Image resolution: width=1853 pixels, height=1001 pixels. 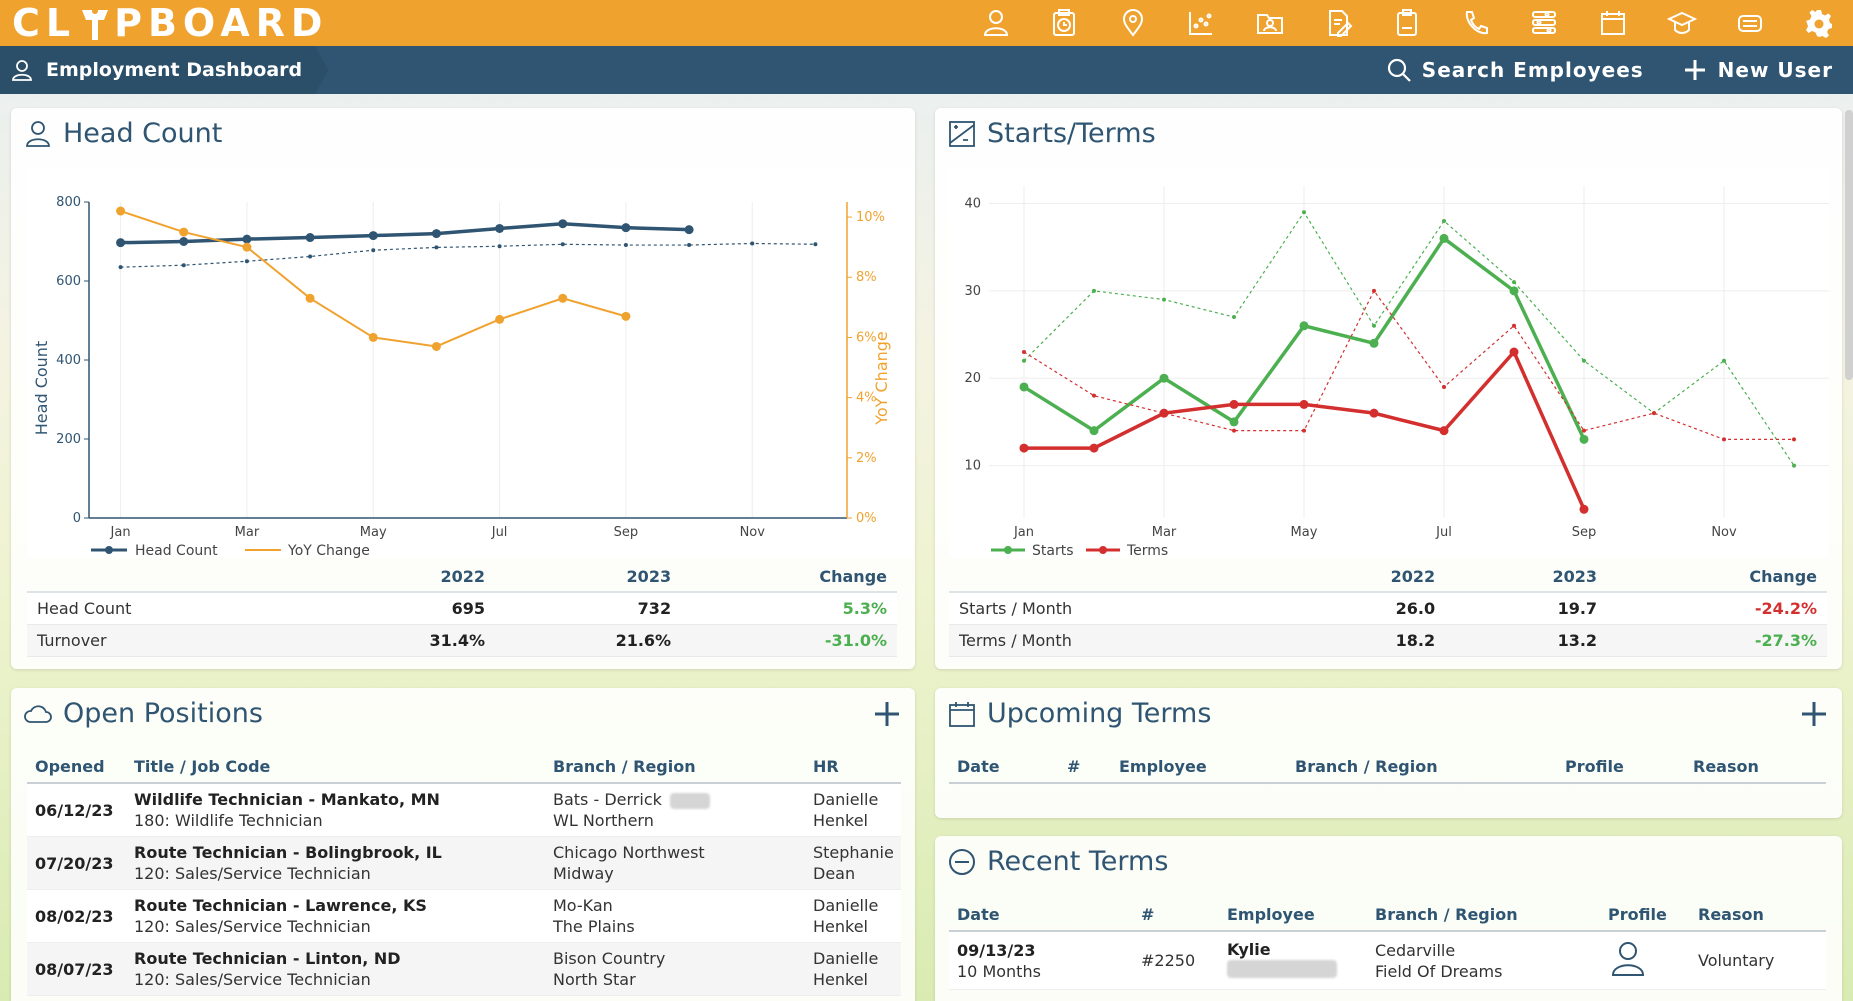 I want to click on mortarboard-icon, so click(x=1681, y=23).